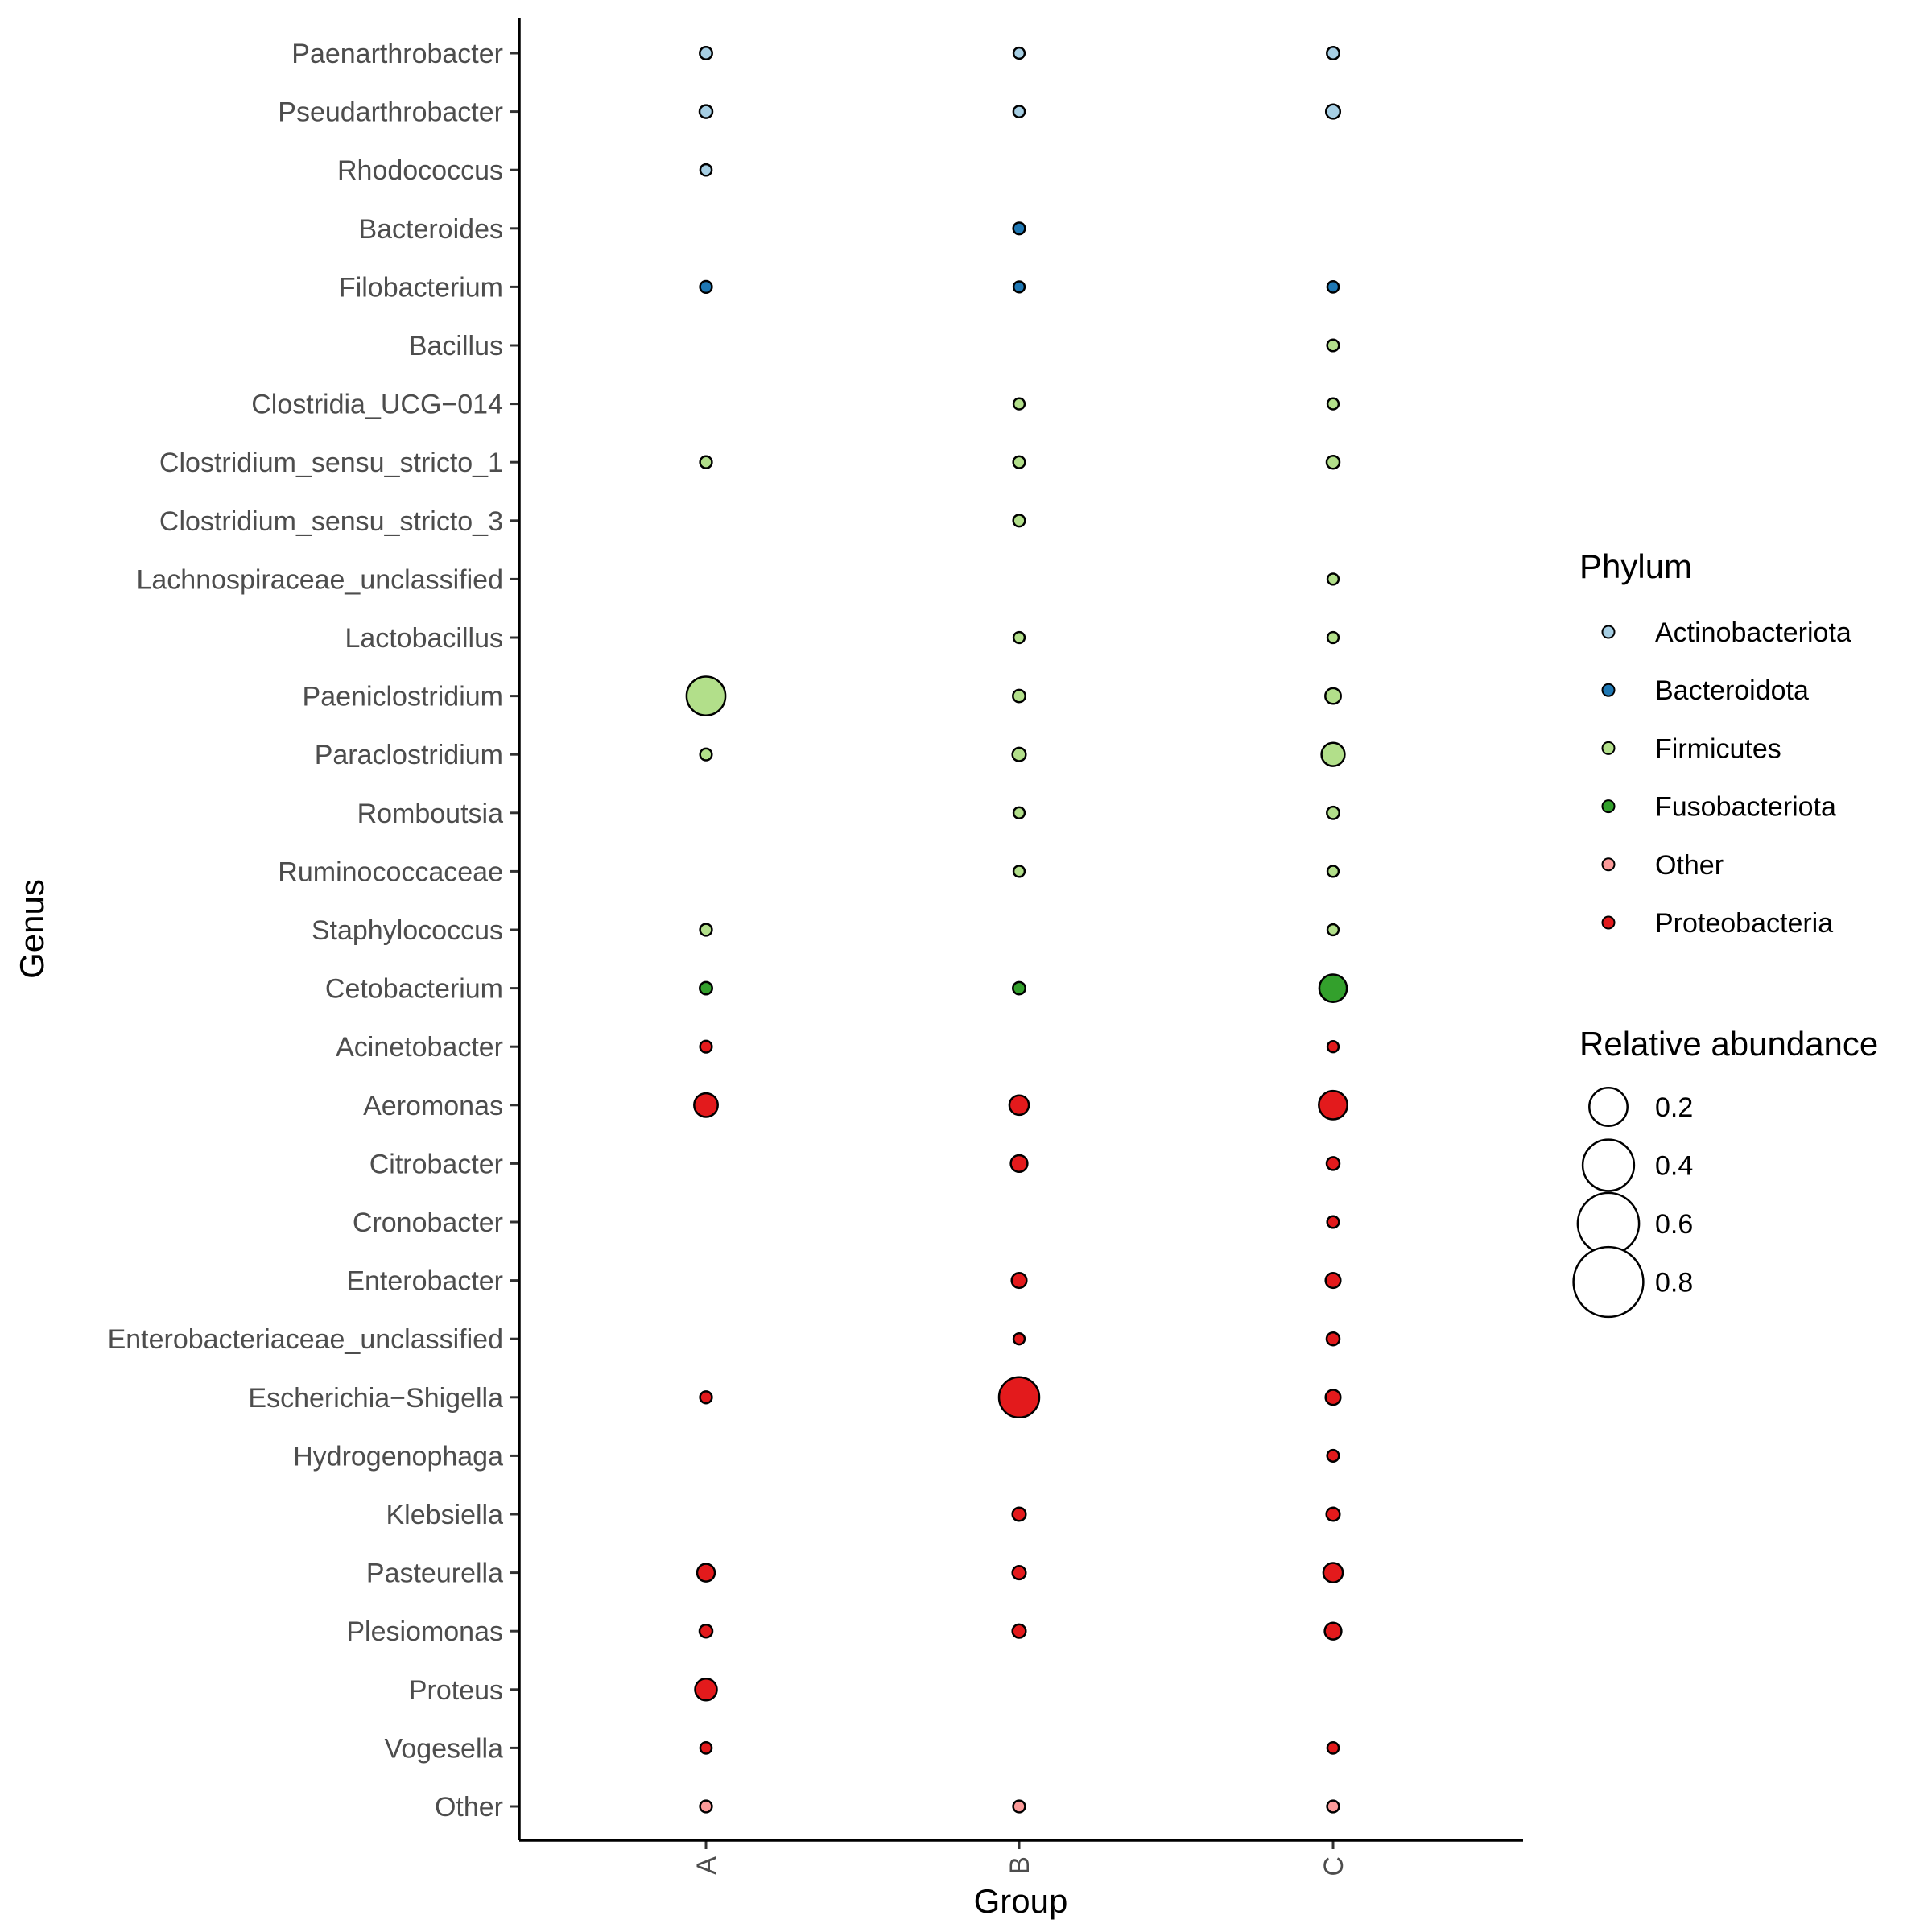 This screenshot has width=1932, height=1932. Describe the element at coordinates (706, 1748) in the screenshot. I see `point-vogesella-a` at that location.